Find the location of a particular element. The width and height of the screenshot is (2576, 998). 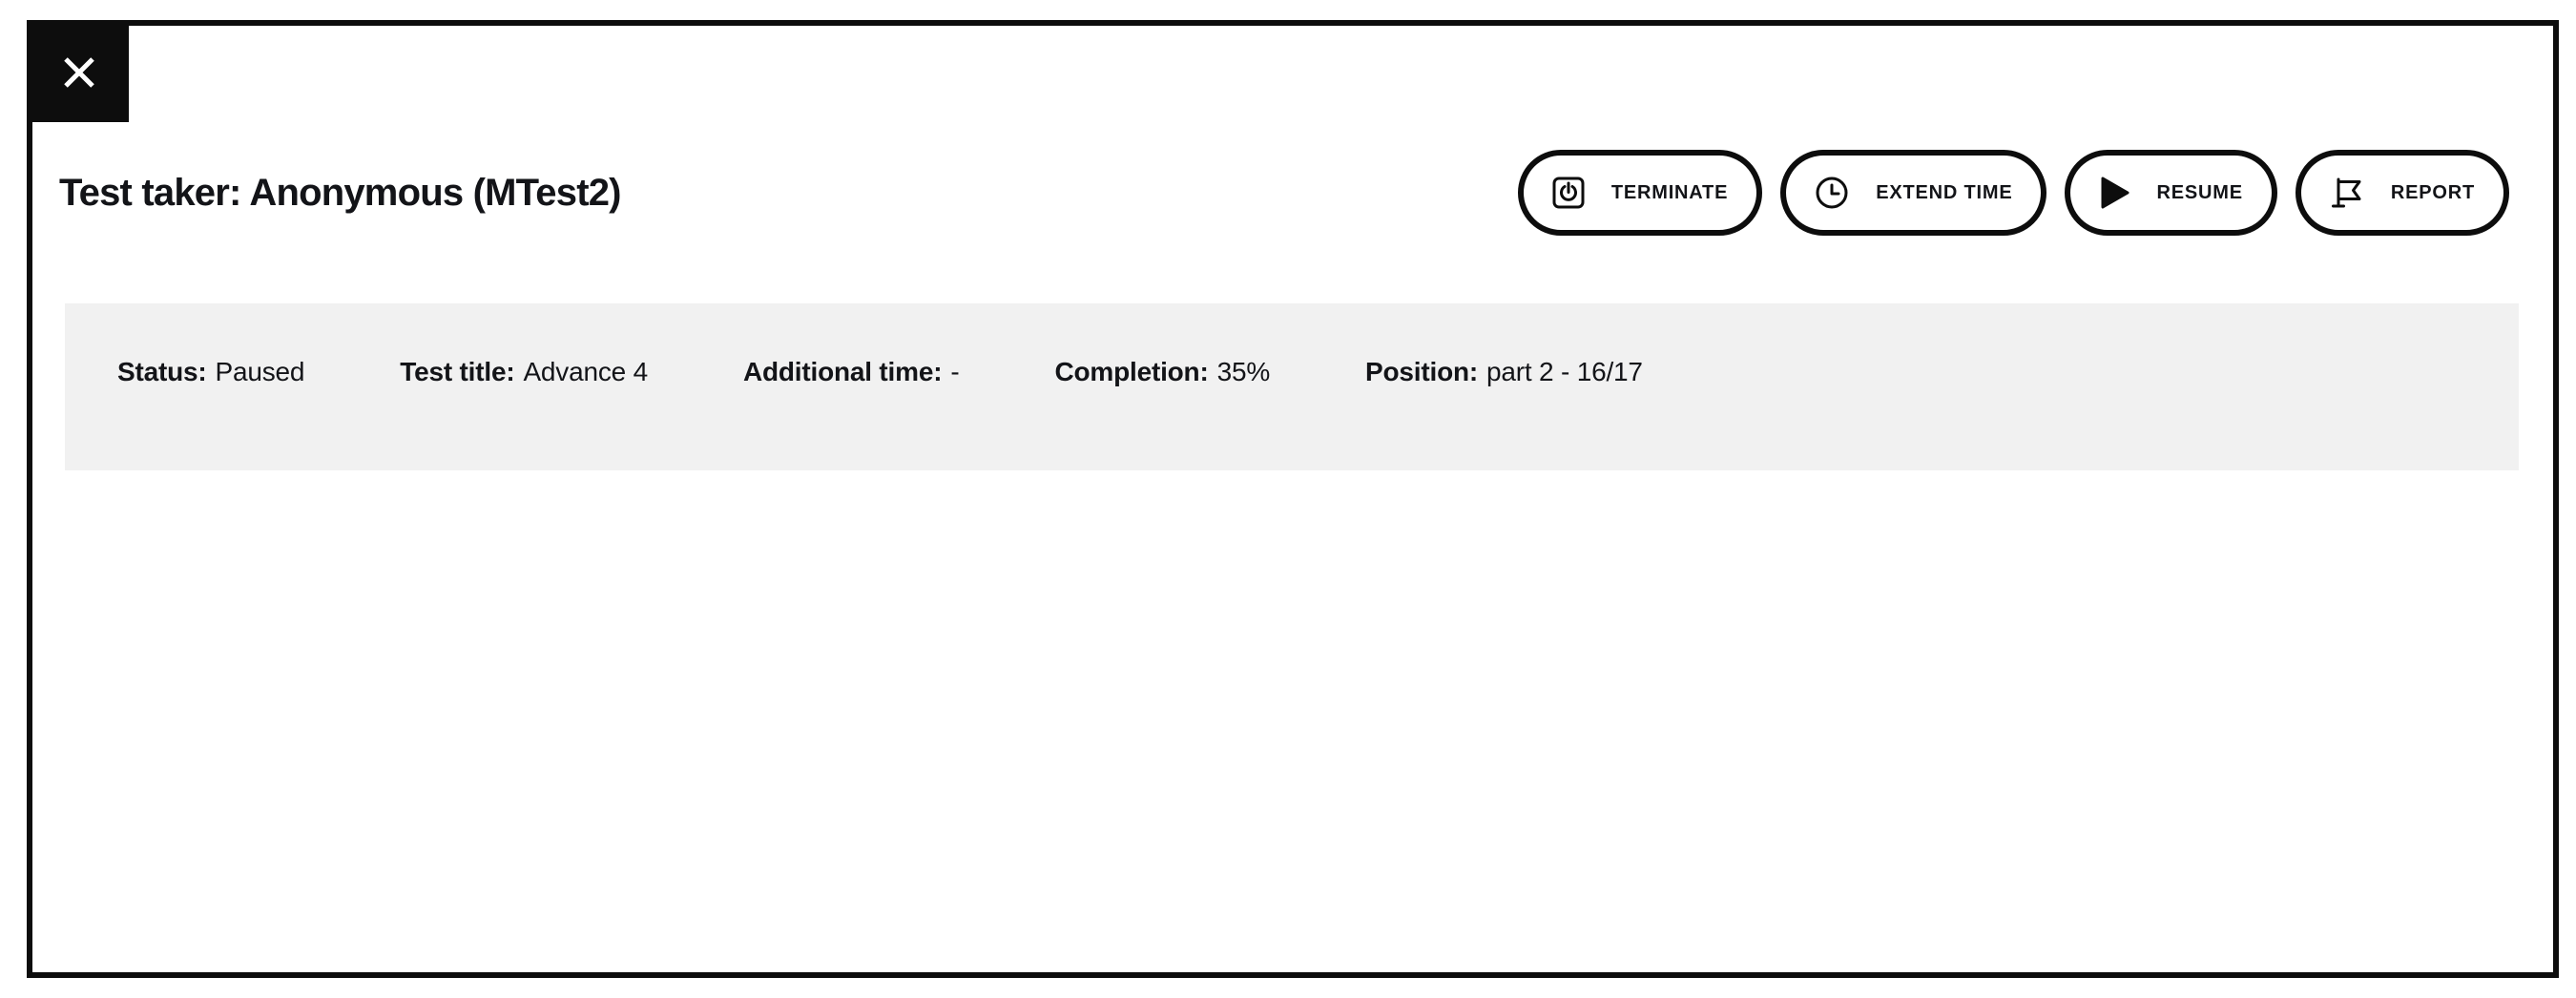

status-item-completion: Completion: 35% is located at coordinates (1162, 372).